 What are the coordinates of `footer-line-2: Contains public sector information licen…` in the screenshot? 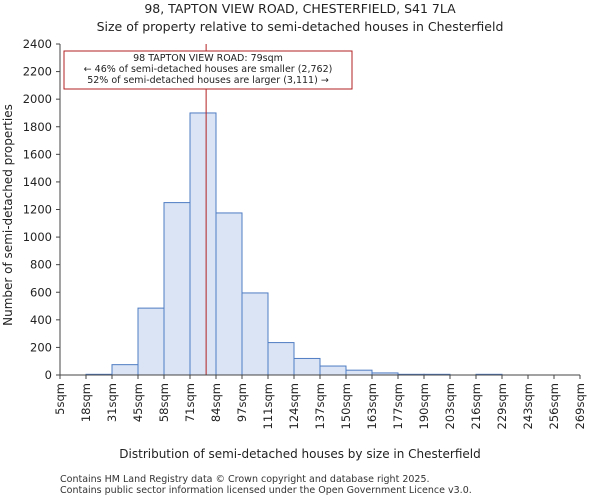 It's located at (266, 490).